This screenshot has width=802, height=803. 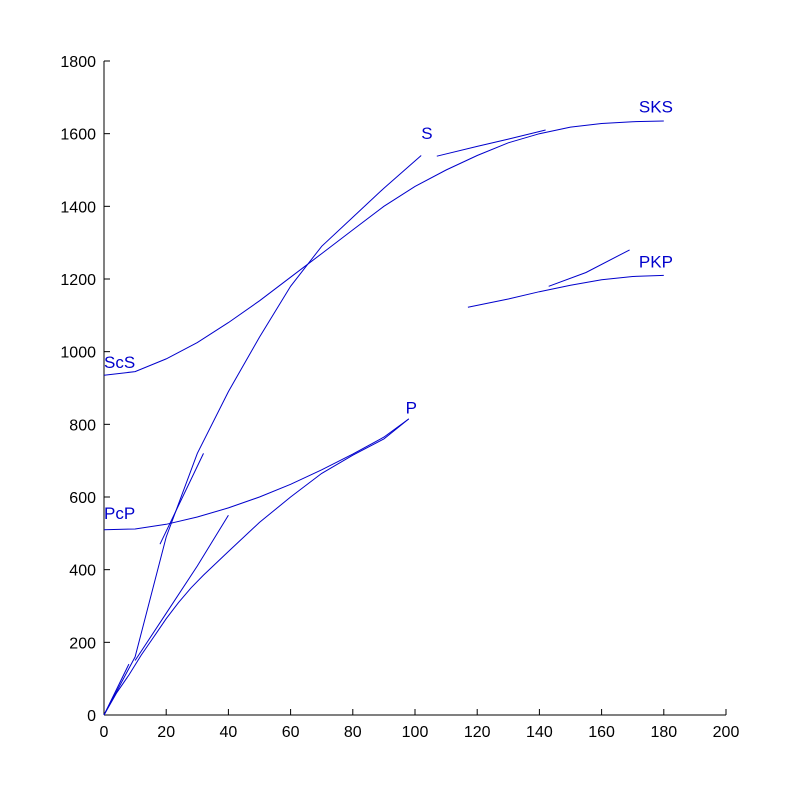 What do you see at coordinates (119, 513) in the screenshot?
I see `curve-label-pcp: PcP` at bounding box center [119, 513].